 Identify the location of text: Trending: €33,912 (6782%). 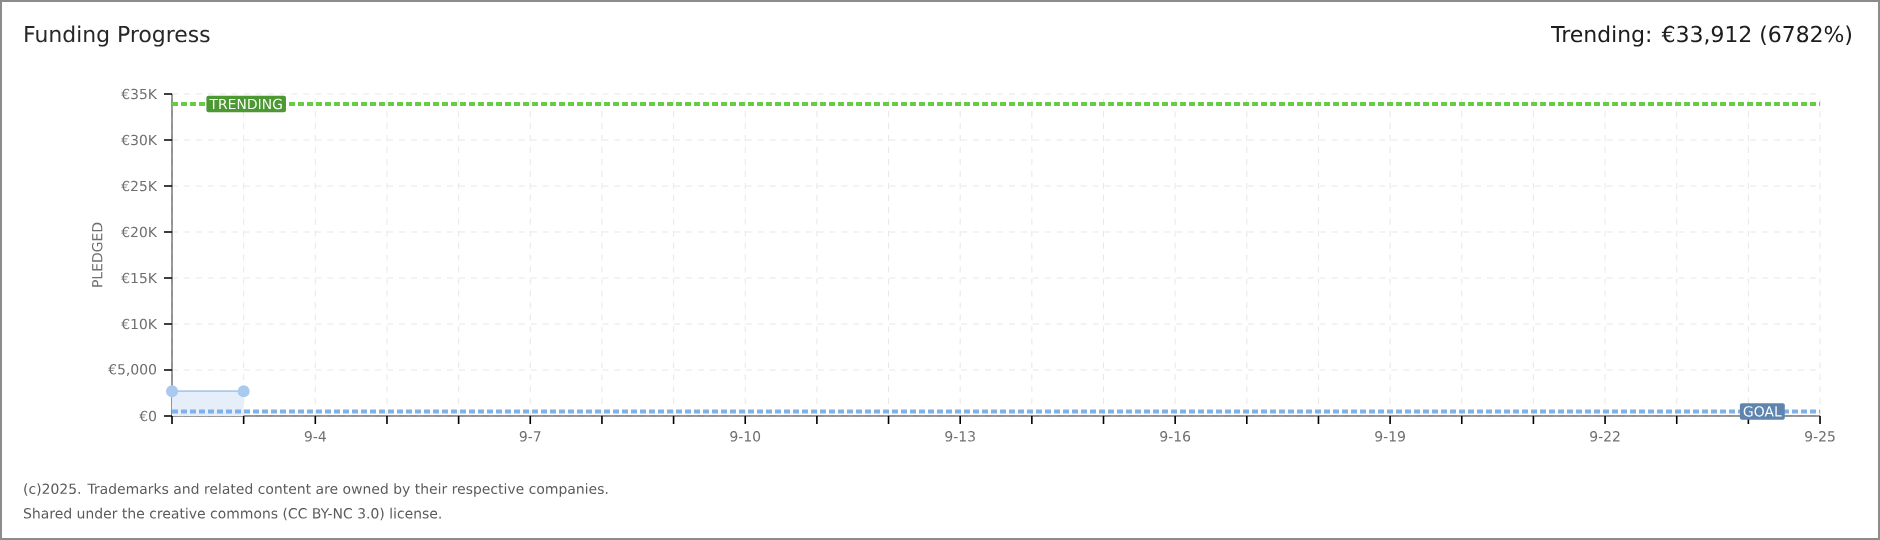
(1701, 36).